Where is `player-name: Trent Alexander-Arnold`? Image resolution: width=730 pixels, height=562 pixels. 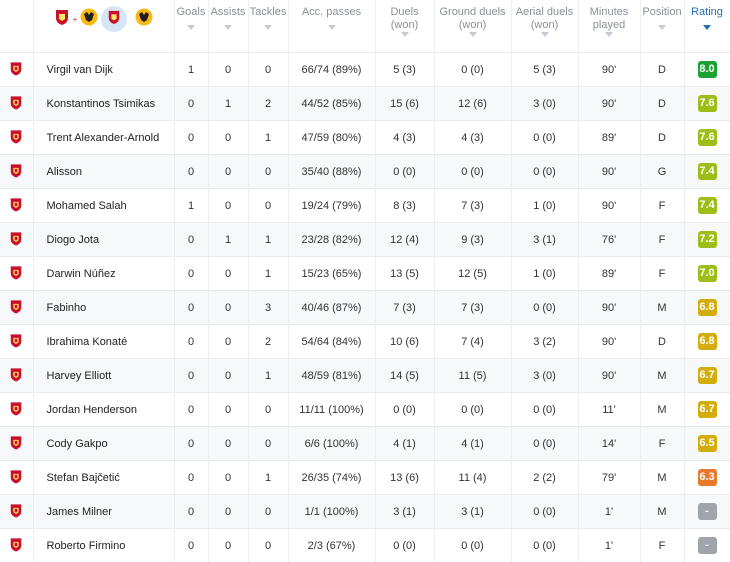
player-name: Trent Alexander-Arnold is located at coordinates (103, 138).